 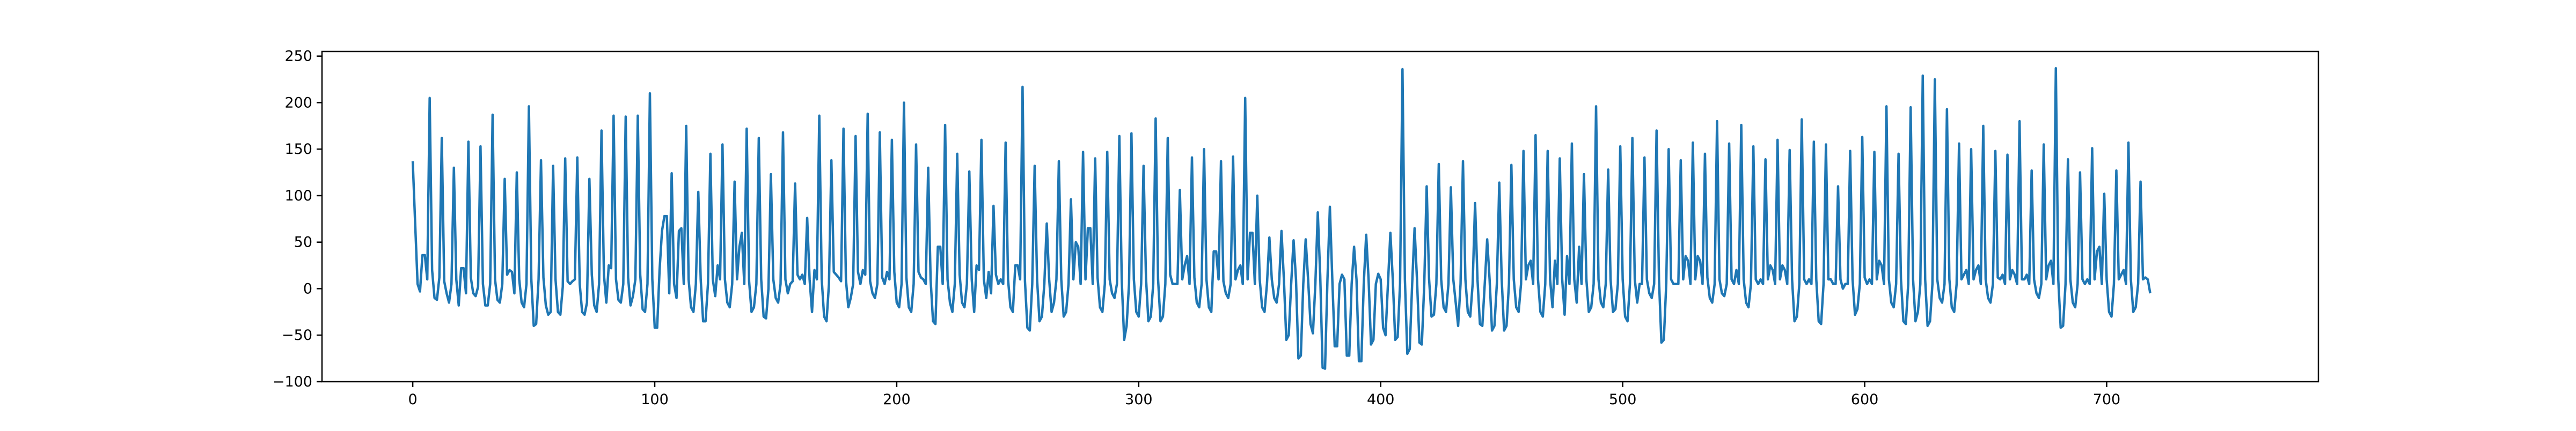 What do you see at coordinates (292, 382) in the screenshot?
I see `y-tick-label: −100` at bounding box center [292, 382].